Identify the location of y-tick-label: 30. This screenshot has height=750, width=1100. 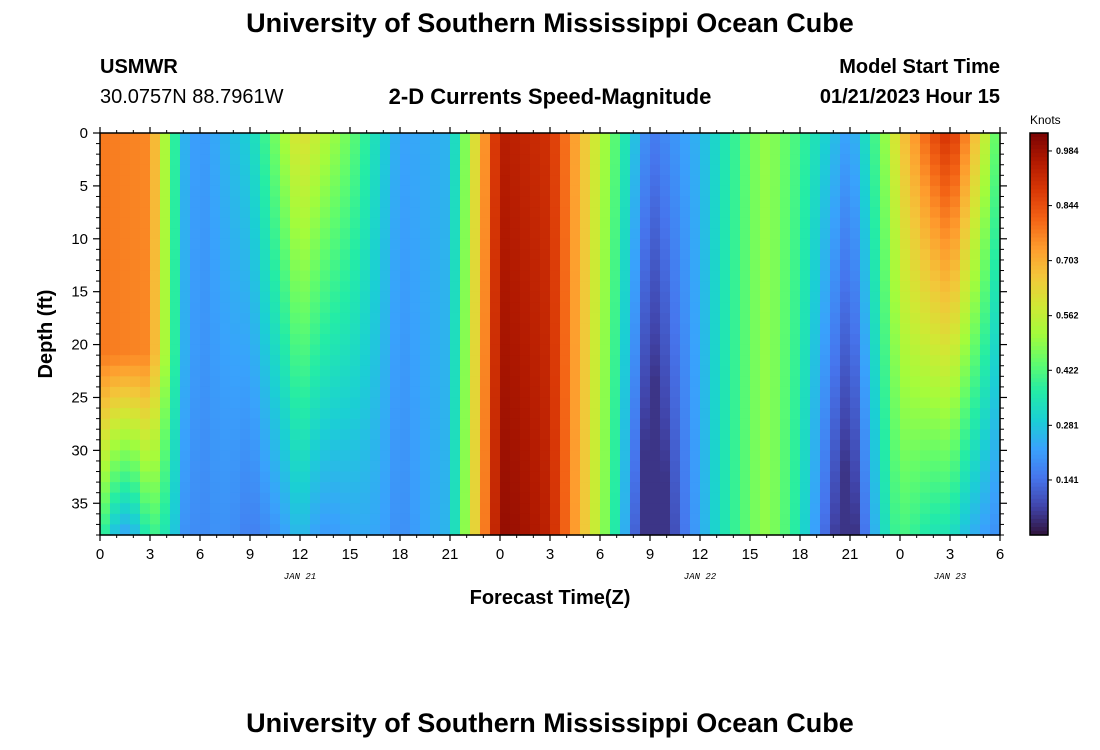
(79, 450).